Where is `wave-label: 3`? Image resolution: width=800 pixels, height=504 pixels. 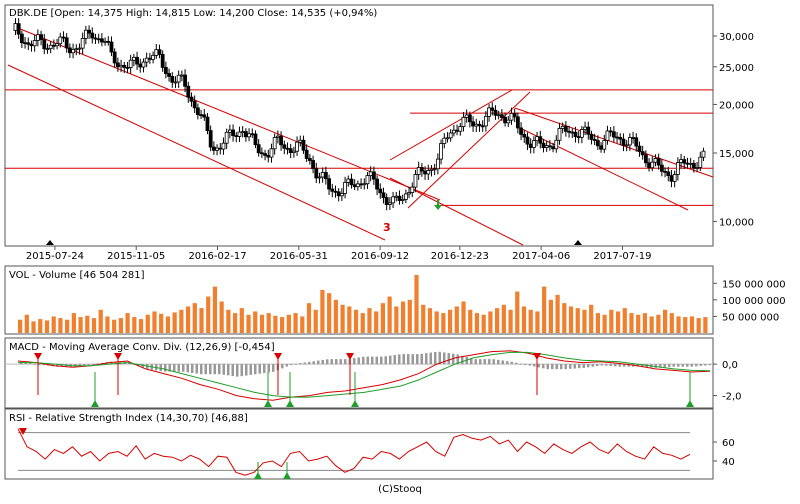
wave-label: 3 is located at coordinates (387, 227).